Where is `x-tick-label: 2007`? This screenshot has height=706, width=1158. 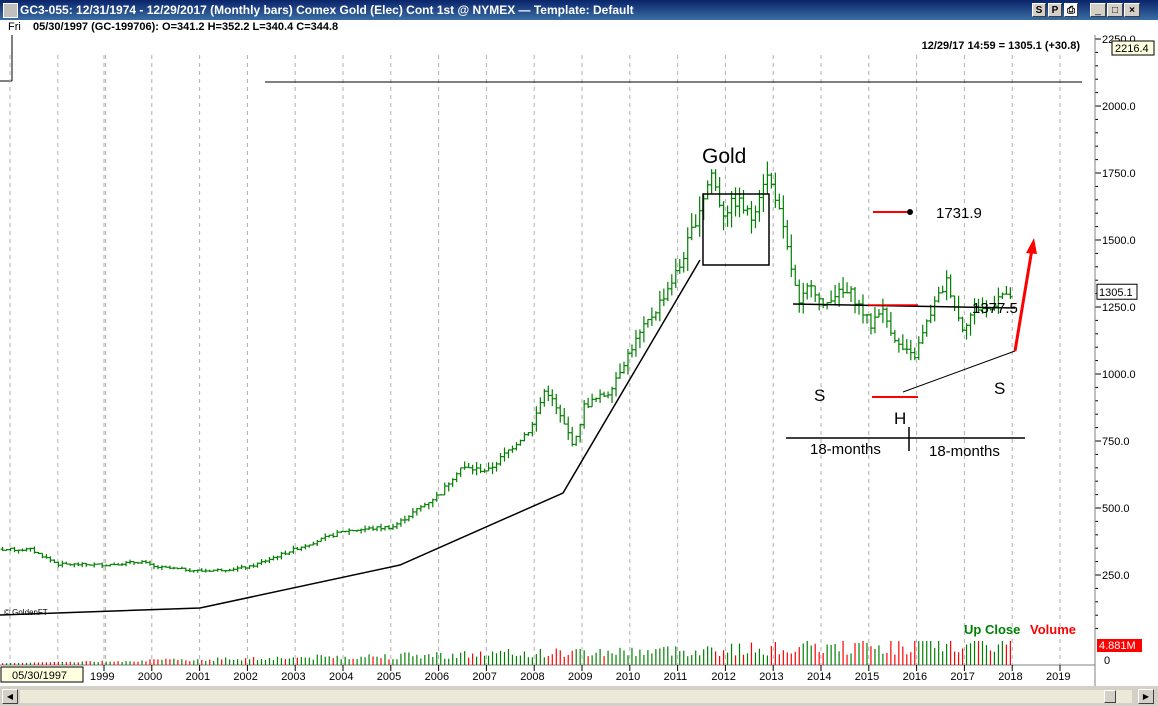
x-tick-label: 2007 is located at coordinates (484, 677).